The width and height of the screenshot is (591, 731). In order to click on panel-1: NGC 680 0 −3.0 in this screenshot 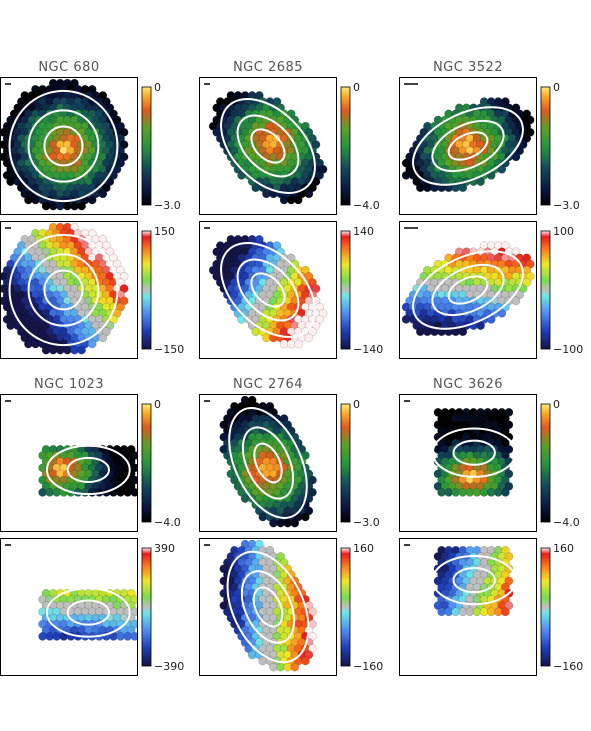, I will do `click(90, 137)`.